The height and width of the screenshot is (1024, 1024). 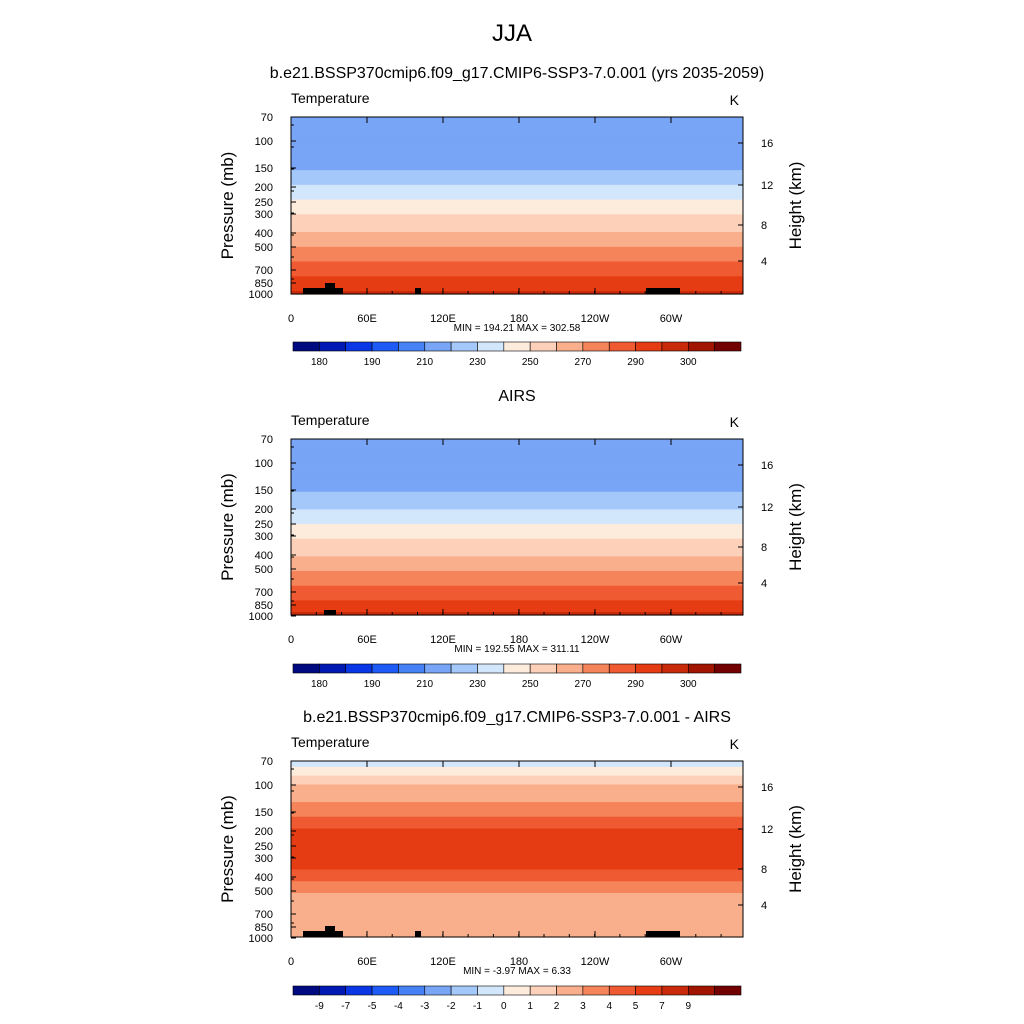 What do you see at coordinates (583, 362) in the screenshot?
I see `colorbar-label: 270` at bounding box center [583, 362].